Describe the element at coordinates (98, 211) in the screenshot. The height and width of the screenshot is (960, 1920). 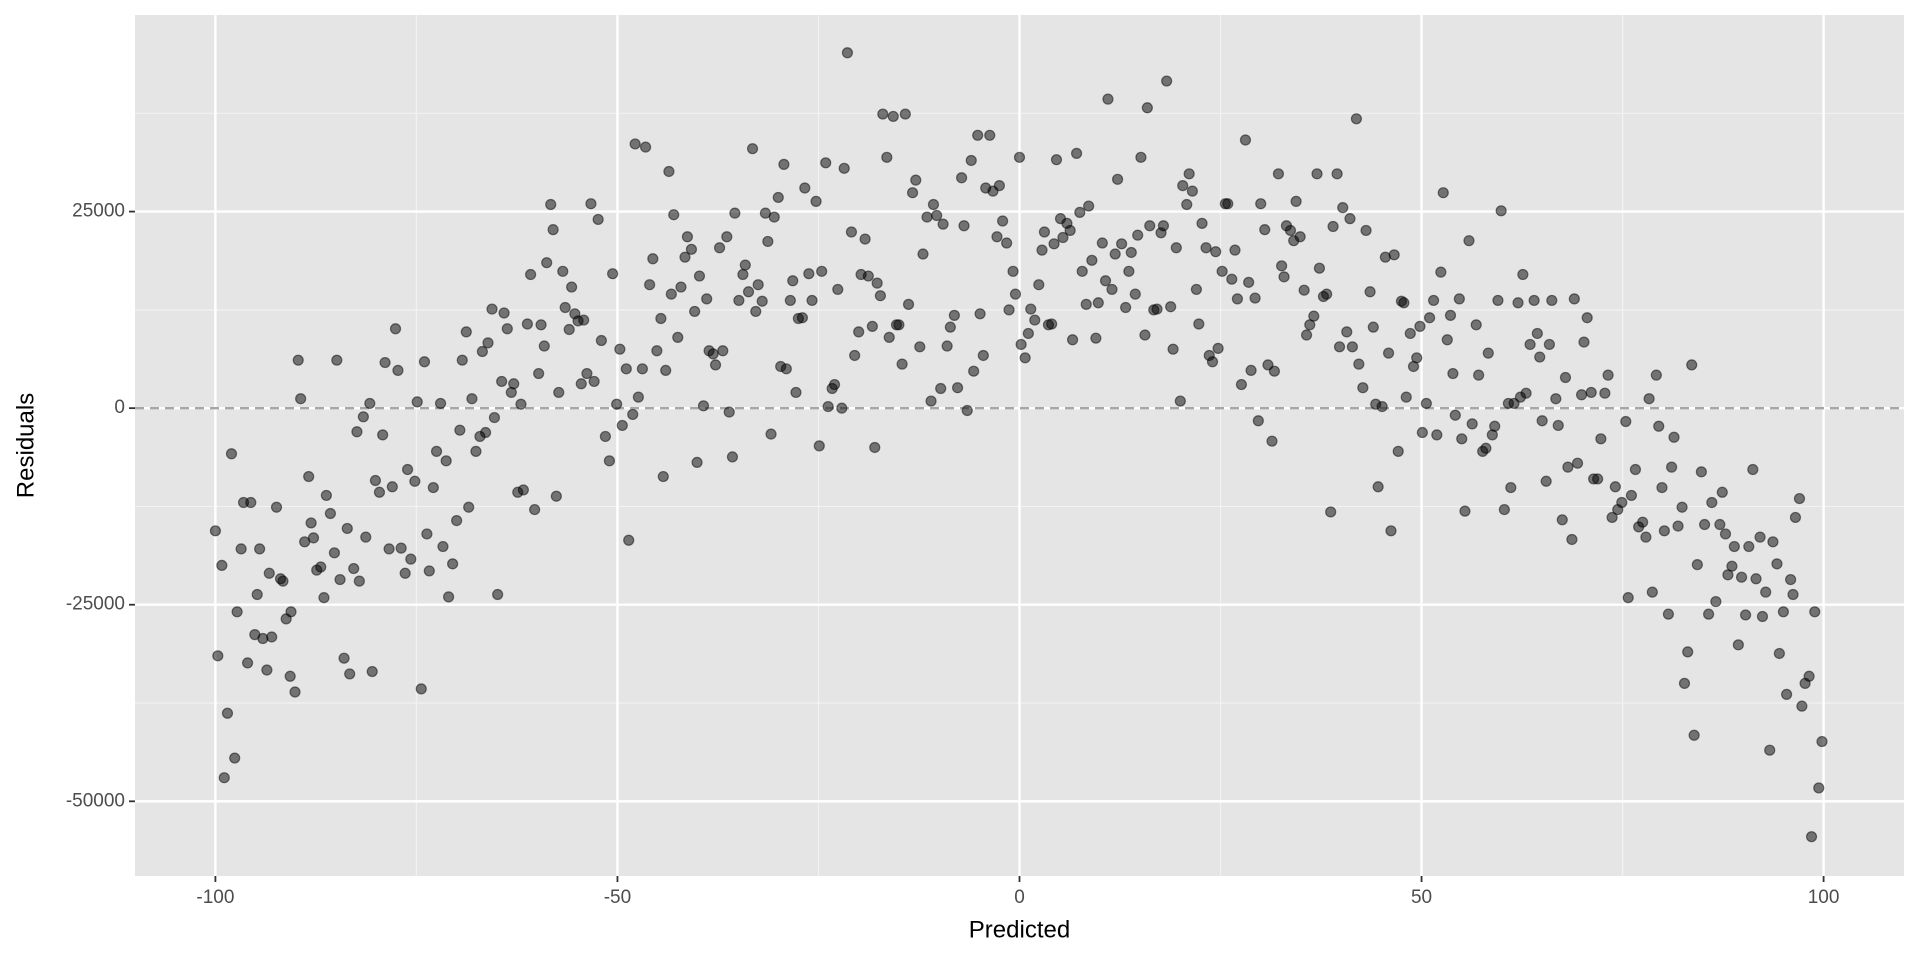
I see `y-tick-label: 25000` at that location.